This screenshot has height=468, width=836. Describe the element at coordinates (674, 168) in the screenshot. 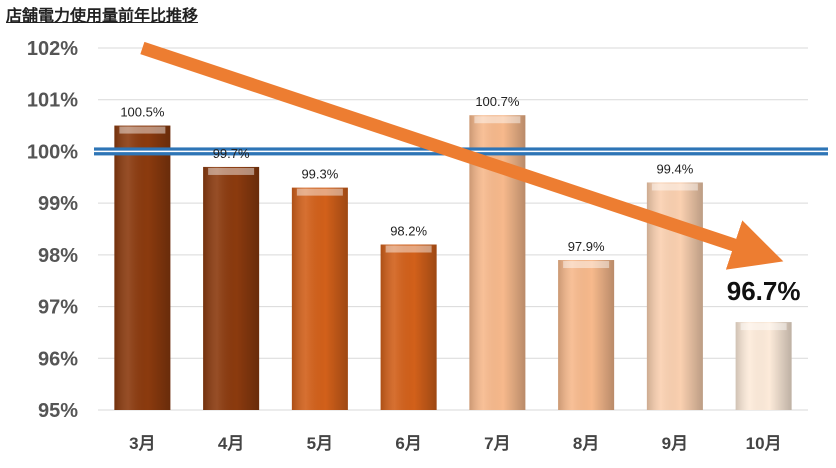

I see `data-label: 99.4%` at that location.